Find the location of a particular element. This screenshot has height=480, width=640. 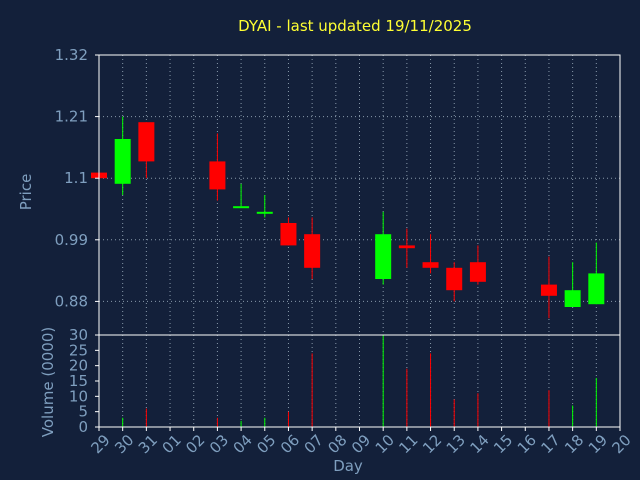

x-tick-label: 20 is located at coordinates (622, 444).